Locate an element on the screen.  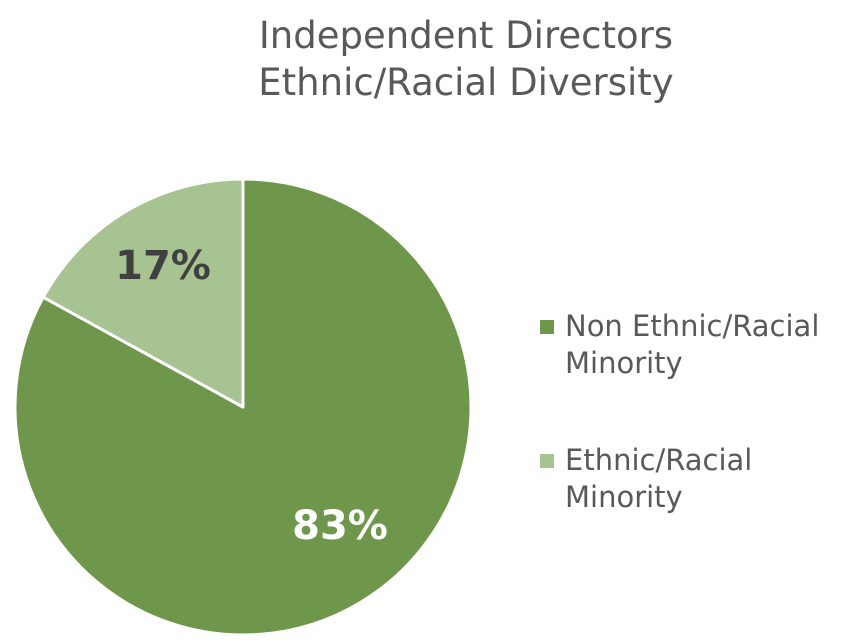
data-label-0: 83% is located at coordinates (340, 526).